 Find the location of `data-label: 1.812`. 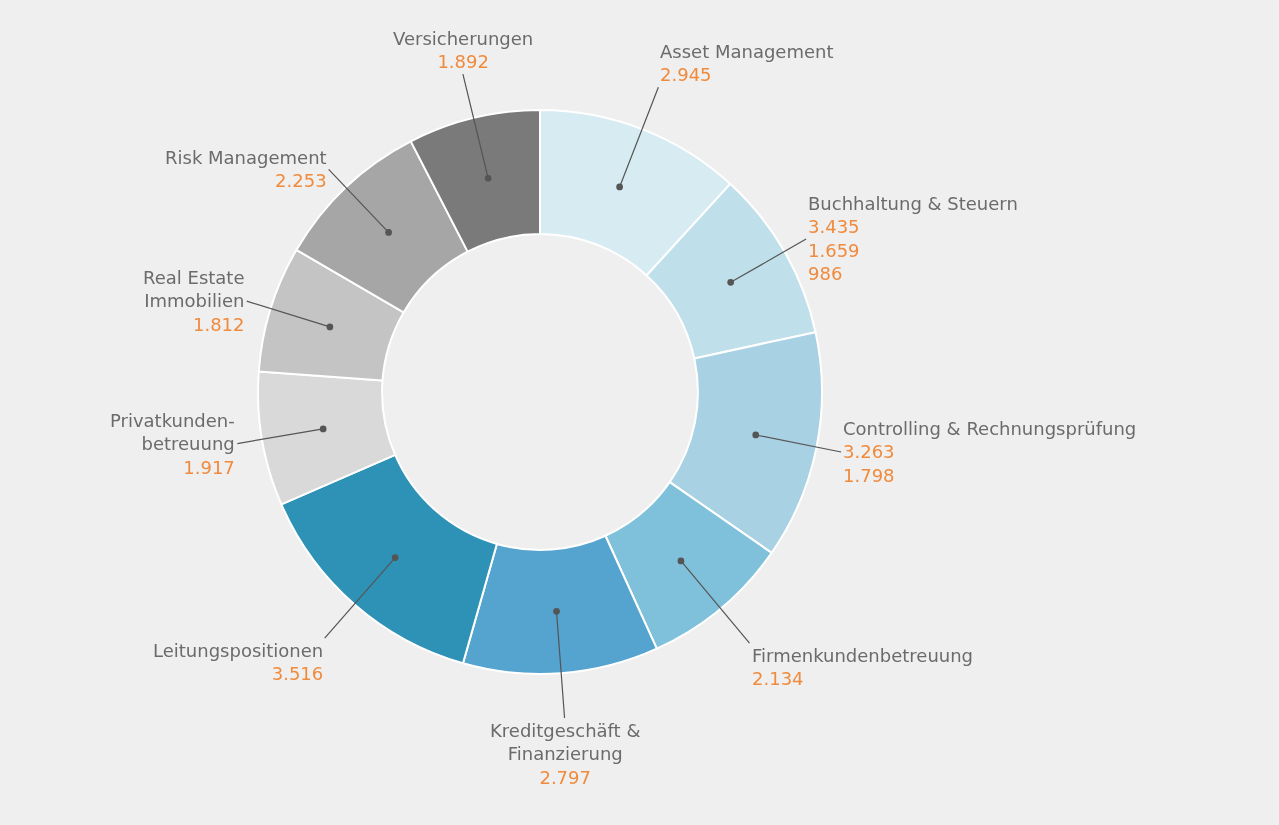

data-label: 1.812 is located at coordinates (218, 324).